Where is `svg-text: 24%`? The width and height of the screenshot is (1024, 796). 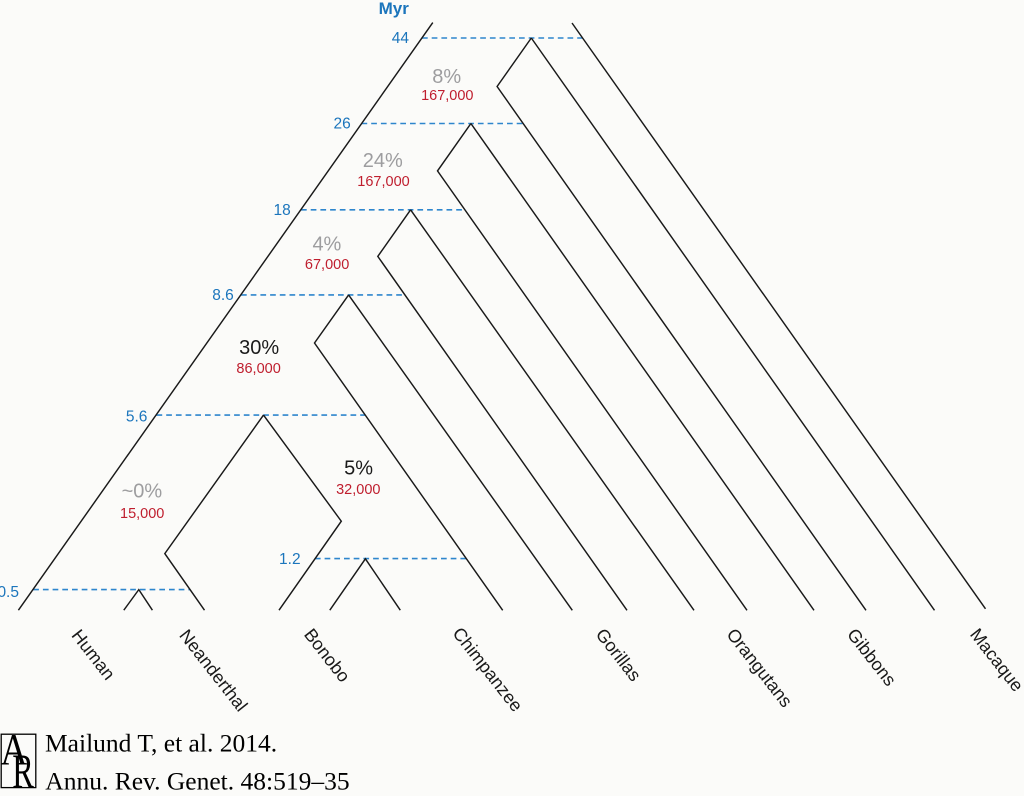 svg-text: 24% is located at coordinates (383, 161).